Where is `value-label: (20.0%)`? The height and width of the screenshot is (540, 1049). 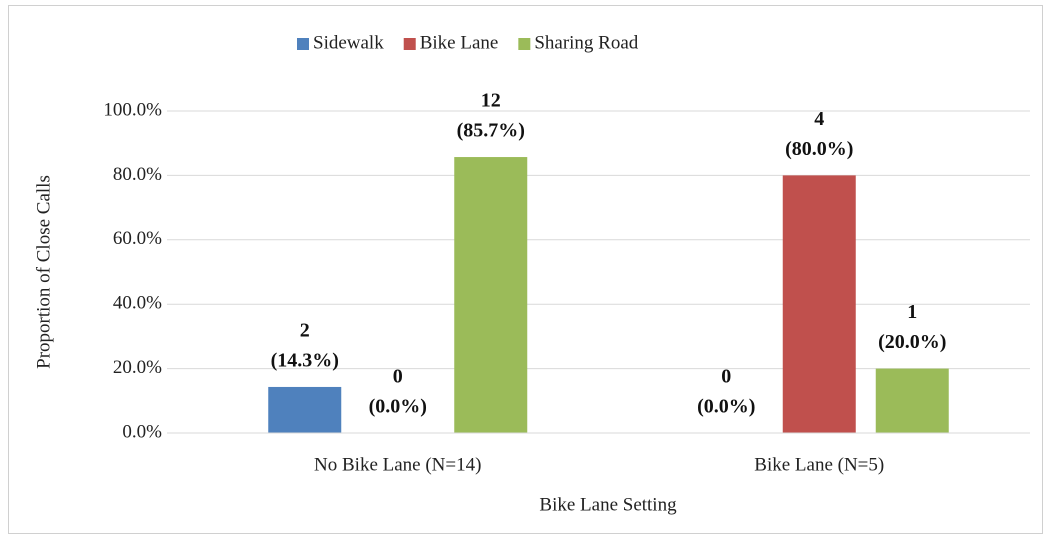 value-label: (20.0%) is located at coordinates (912, 342).